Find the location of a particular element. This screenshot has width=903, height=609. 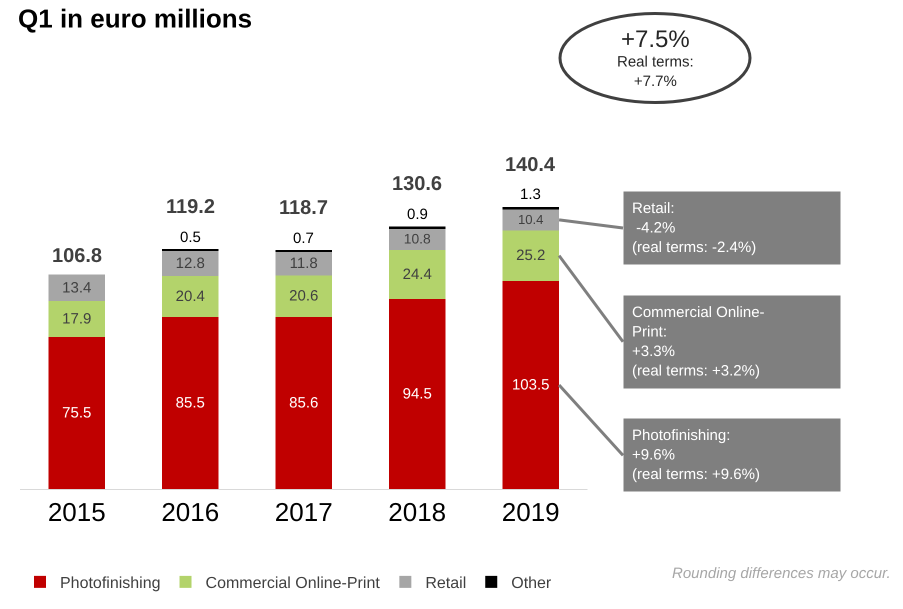

x-tick-label: 2017 is located at coordinates (303, 512).